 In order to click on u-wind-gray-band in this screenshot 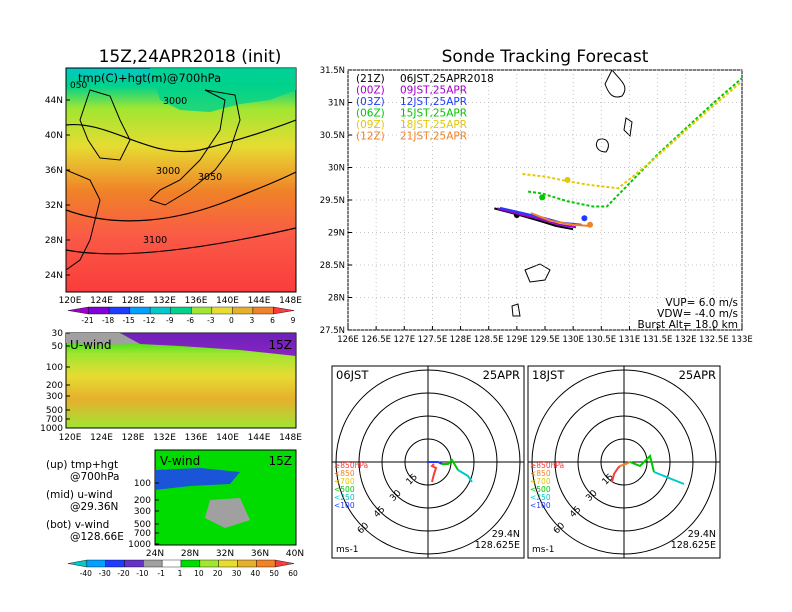, I will do `click(103, 339)`.